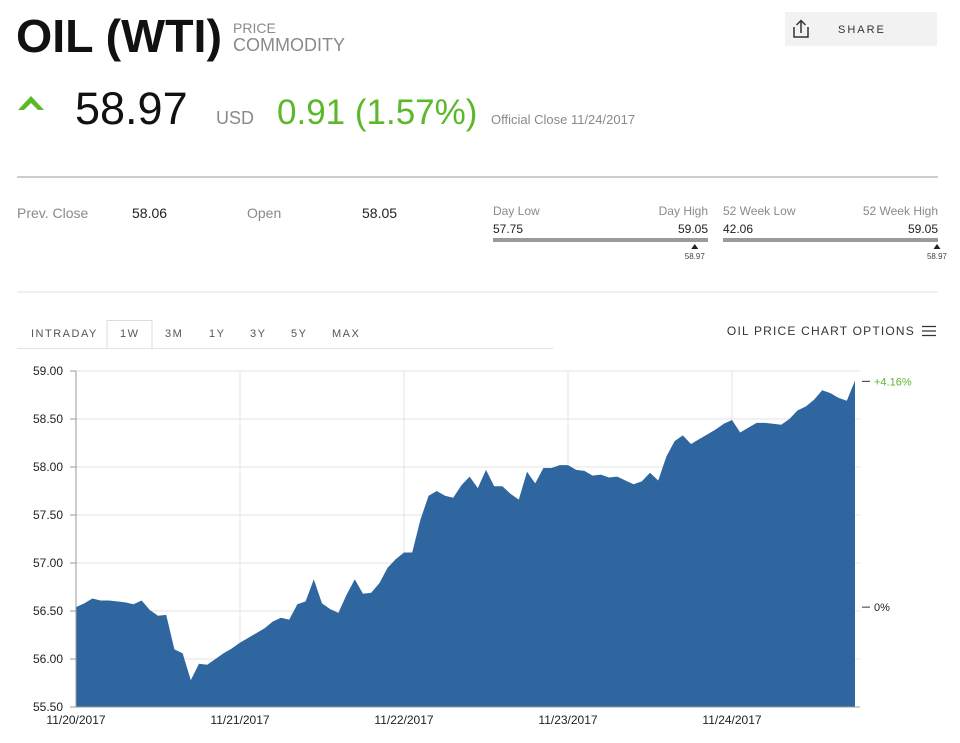  What do you see at coordinates (801, 28) in the screenshot?
I see `share-icon` at bounding box center [801, 28].